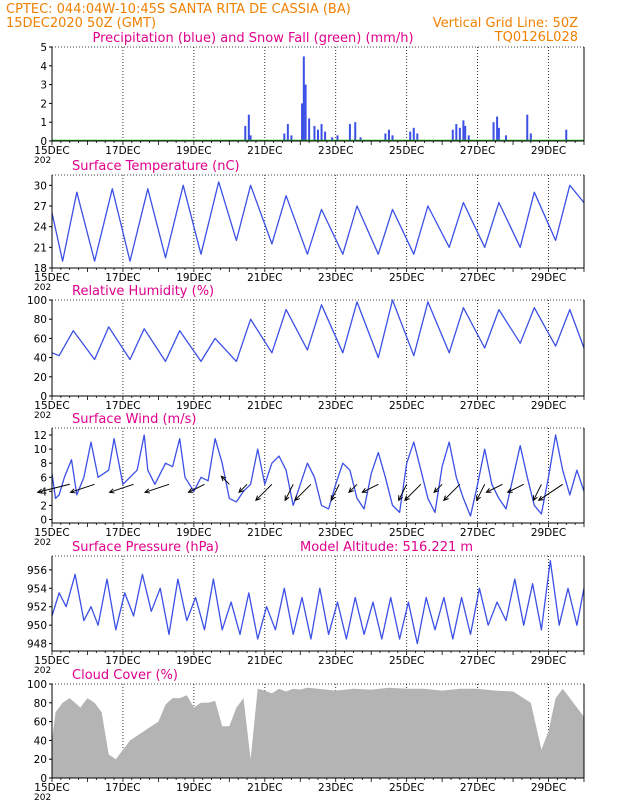 This screenshot has width=618, height=804. I want to click on x-tick-label-precip: 25DEC, so click(406, 151).